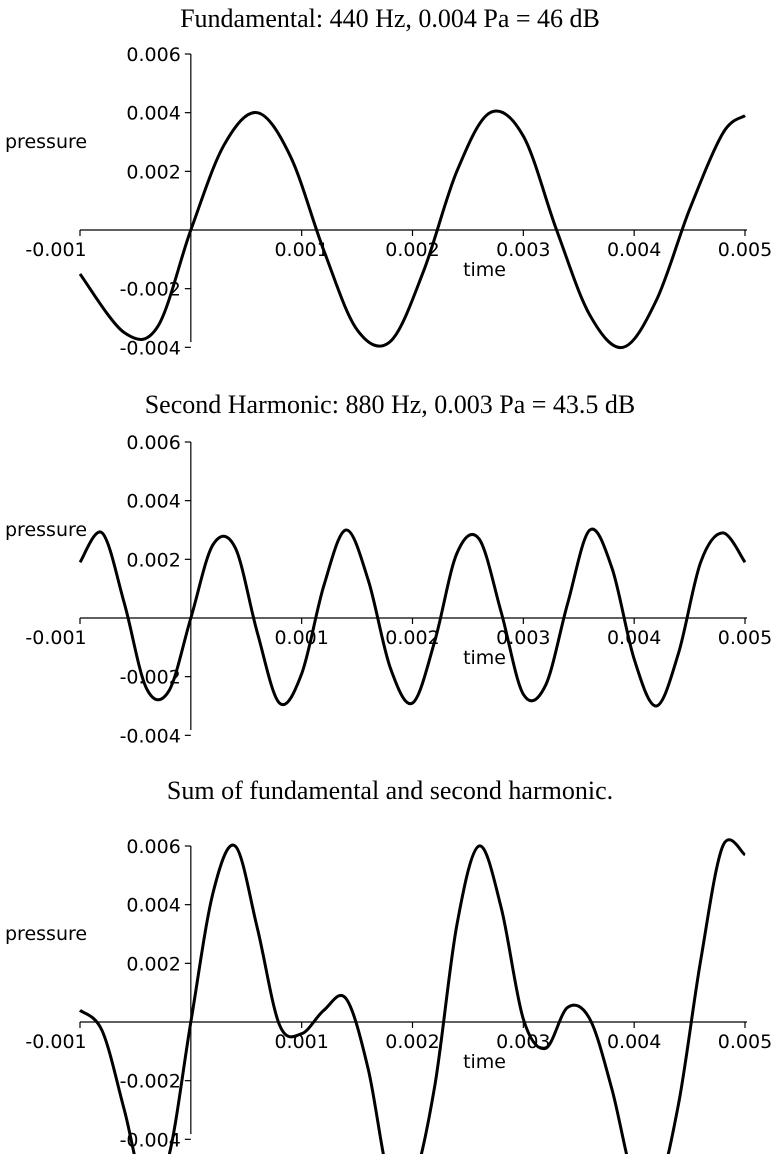 The width and height of the screenshot is (780, 1160). Describe the element at coordinates (390, 18) in the screenshot. I see `chart-title: Fundamental: 440 Hz, 0.004 Pa = 46 dB` at that location.